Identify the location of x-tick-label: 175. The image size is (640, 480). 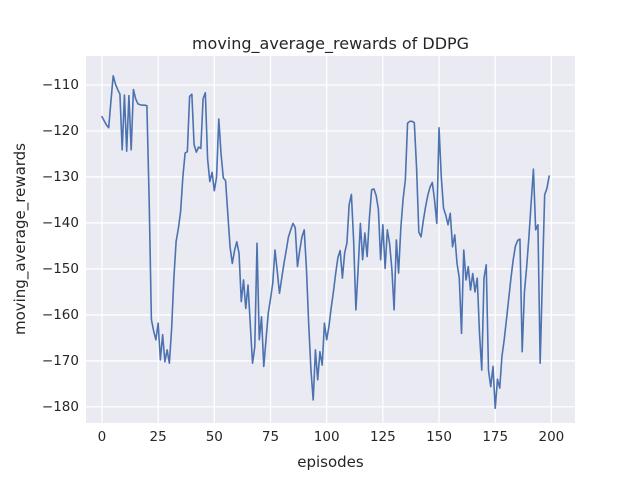
(495, 437).